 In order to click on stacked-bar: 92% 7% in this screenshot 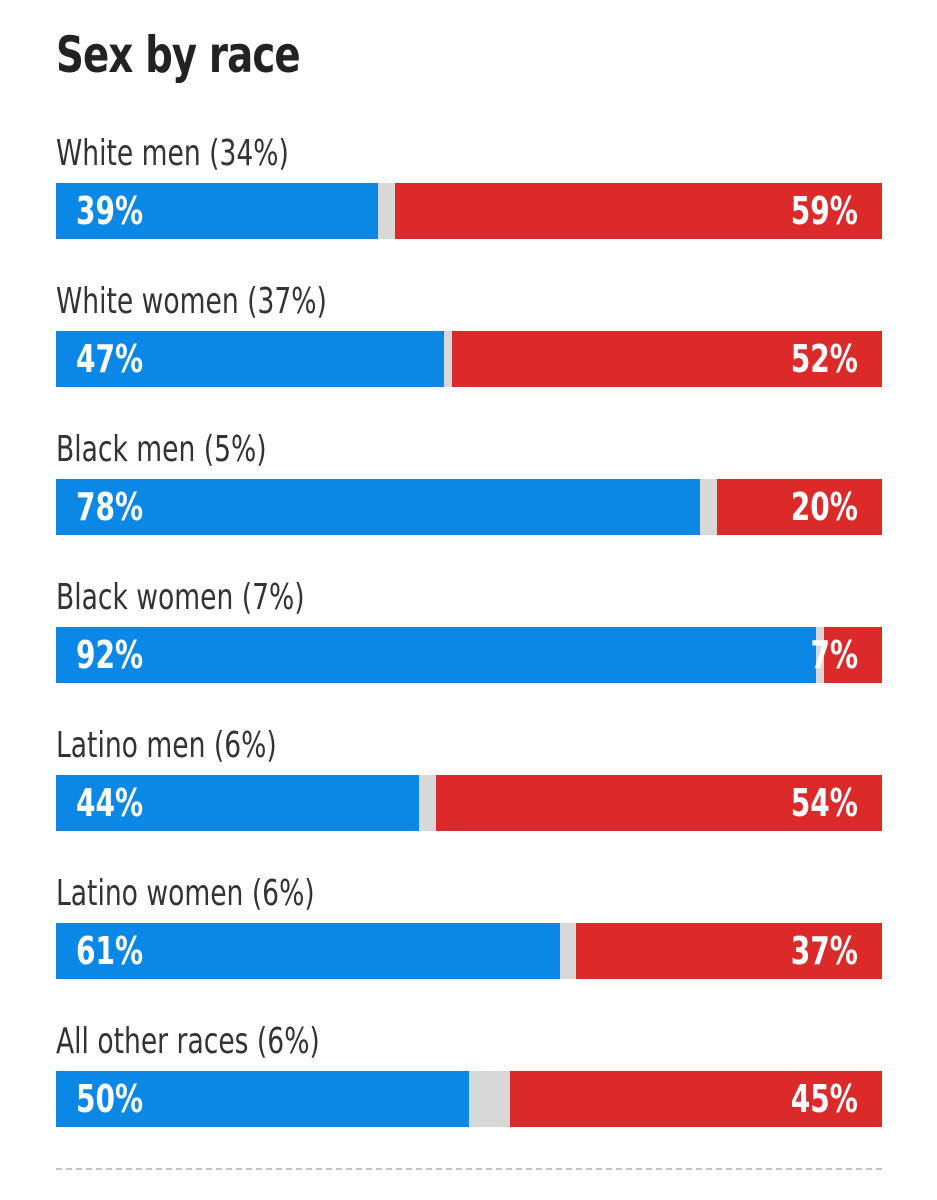, I will do `click(469, 655)`.